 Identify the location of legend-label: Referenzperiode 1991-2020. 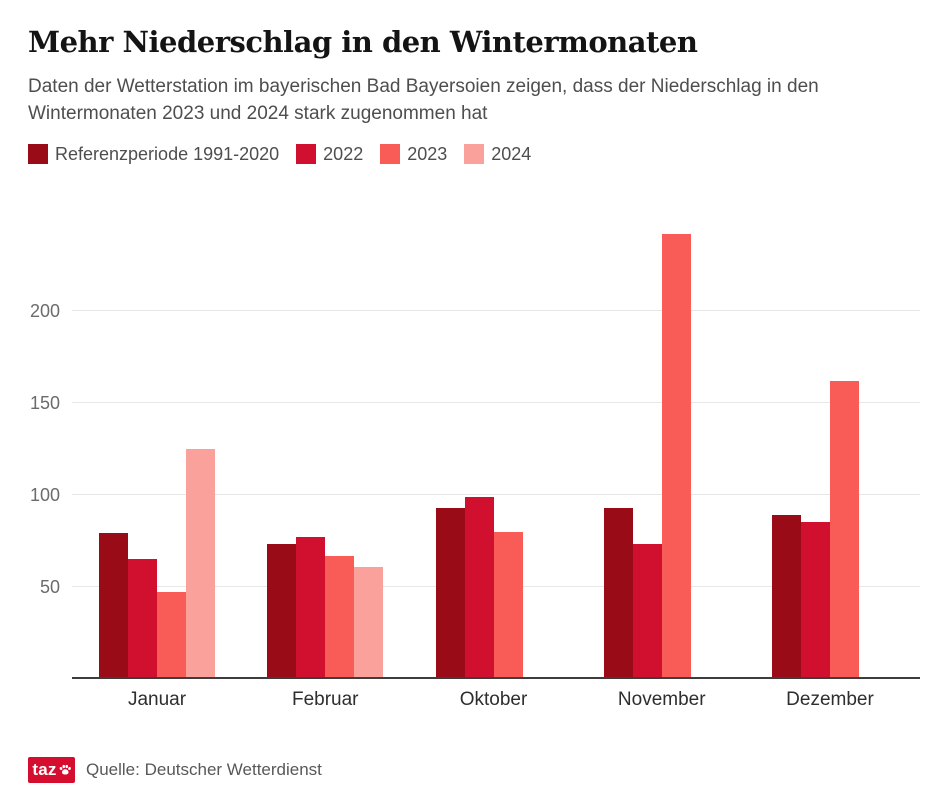
(167, 153).